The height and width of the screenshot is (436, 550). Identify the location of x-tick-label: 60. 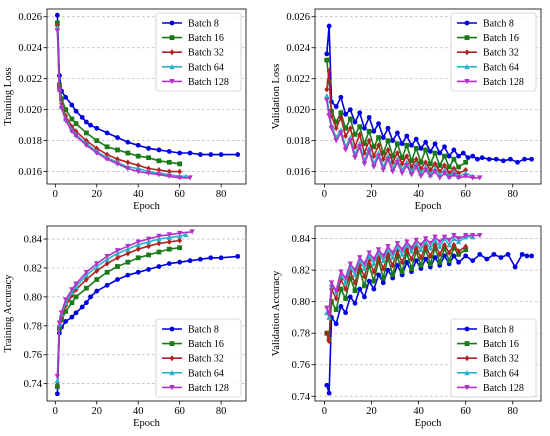
(465, 411).